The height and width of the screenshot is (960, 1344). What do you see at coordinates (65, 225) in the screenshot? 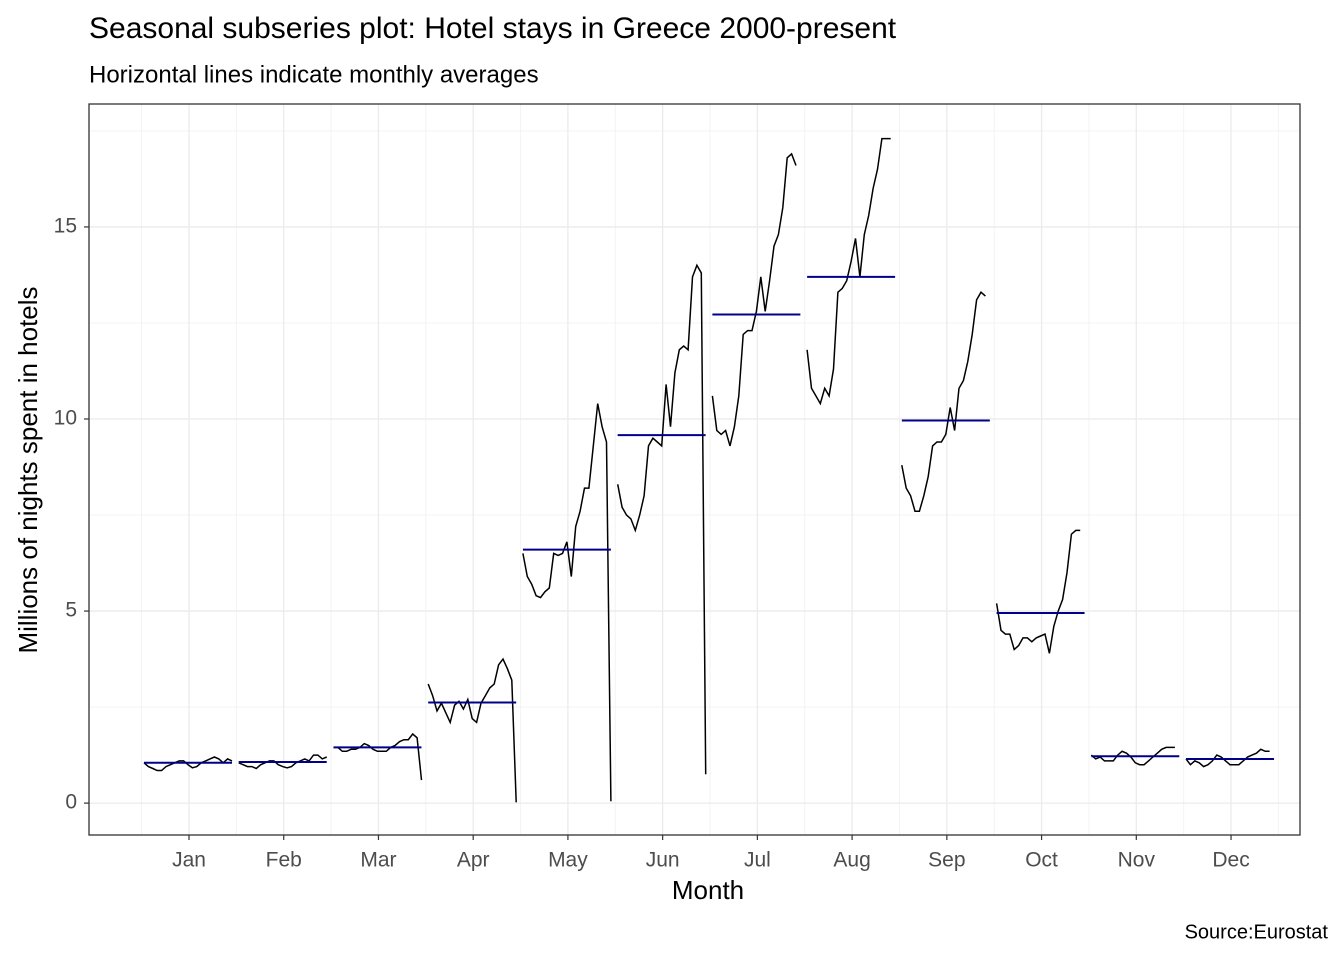
I see `y-tick-label: 15` at bounding box center [65, 225].